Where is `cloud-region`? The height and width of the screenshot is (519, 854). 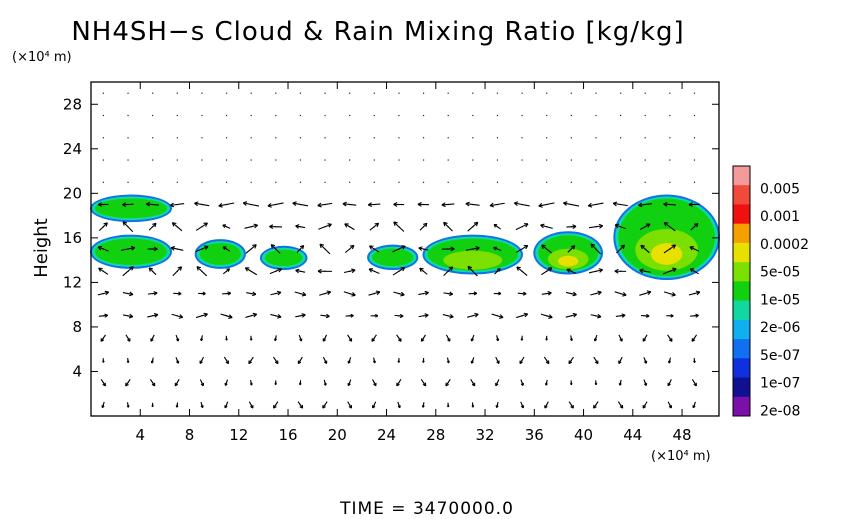 cloud-region is located at coordinates (667, 237).